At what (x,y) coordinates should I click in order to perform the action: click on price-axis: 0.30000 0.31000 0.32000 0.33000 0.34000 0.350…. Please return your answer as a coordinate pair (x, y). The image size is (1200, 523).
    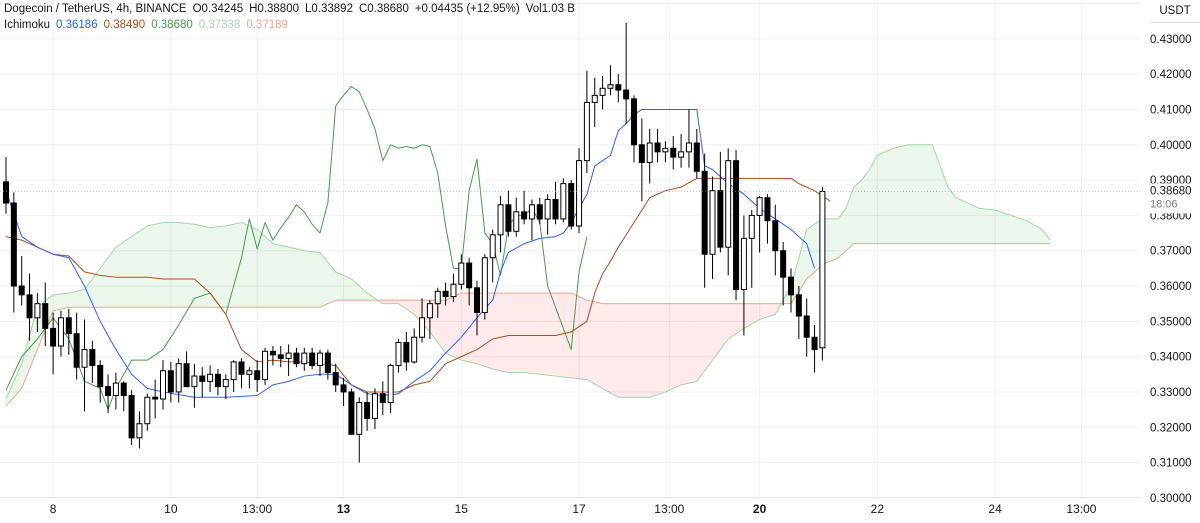
    Looking at the image, I should click on (1171, 252).